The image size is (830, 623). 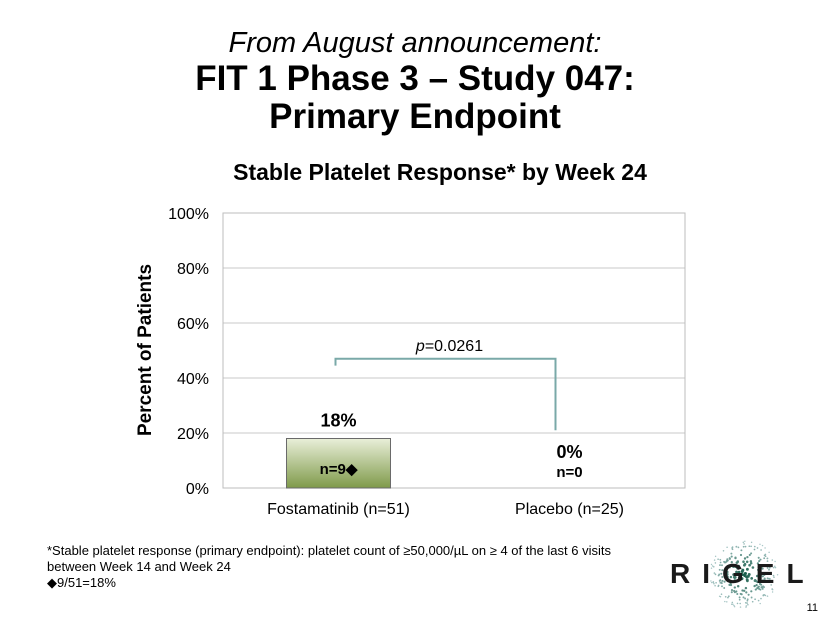 I want to click on page-number: 11, so click(x=812, y=608).